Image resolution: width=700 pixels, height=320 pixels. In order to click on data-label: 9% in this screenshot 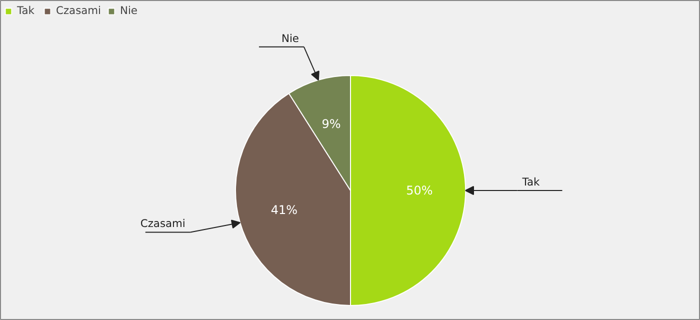, I will do `click(331, 124)`.